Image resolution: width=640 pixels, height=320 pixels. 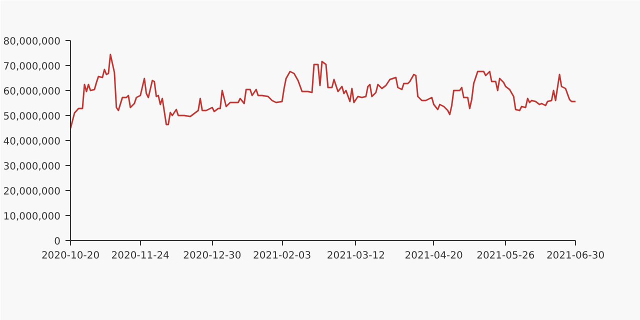 What do you see at coordinates (32, 142) in the screenshot?
I see `y-tick-label: 40,000,000` at bounding box center [32, 142].